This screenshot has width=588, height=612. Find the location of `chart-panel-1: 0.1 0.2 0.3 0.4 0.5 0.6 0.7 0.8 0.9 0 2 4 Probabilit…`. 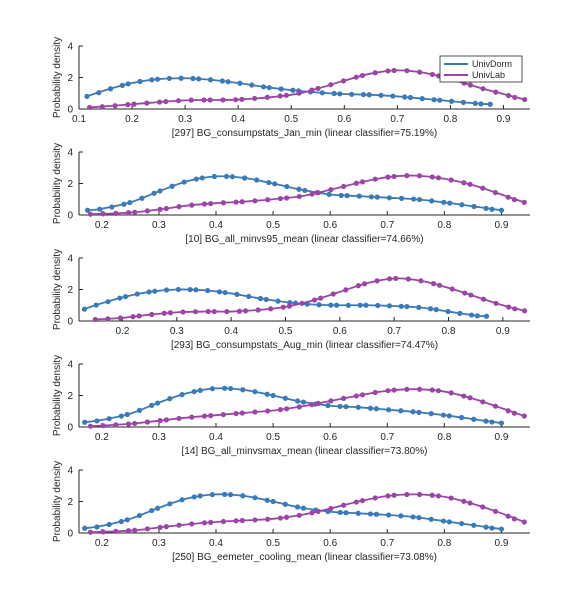

chart-panel-1: 0.1 0.2 0.3 0.4 0.5 0.6 0.7 0.8 0.9 0 2 4 Probabilit… is located at coordinates (291, 88).